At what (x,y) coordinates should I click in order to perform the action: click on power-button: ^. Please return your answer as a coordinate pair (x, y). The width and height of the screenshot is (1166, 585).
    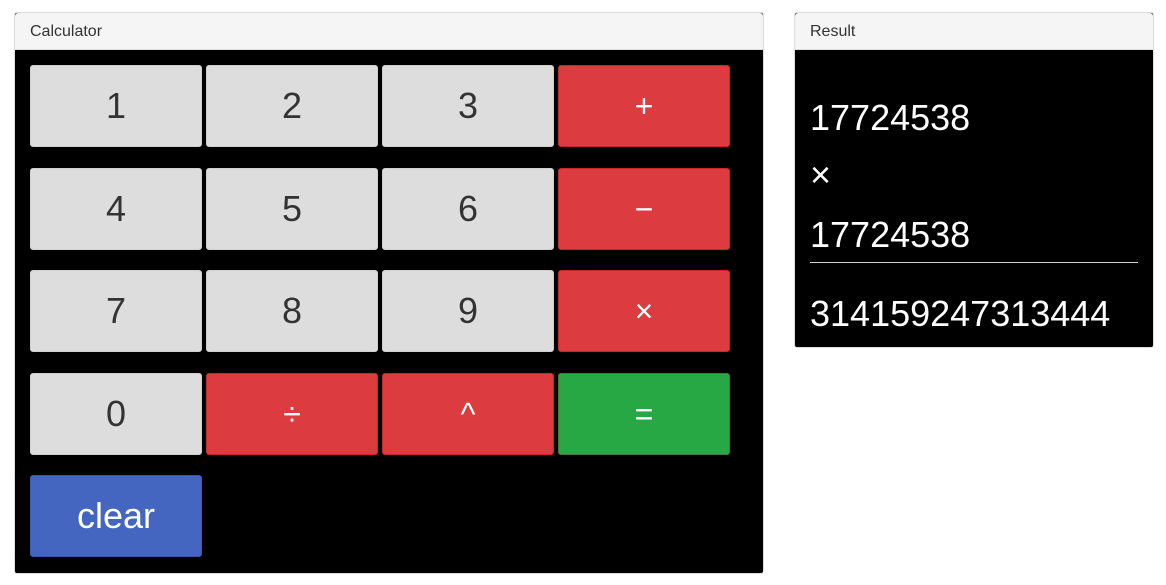
    Looking at the image, I should click on (468, 414).